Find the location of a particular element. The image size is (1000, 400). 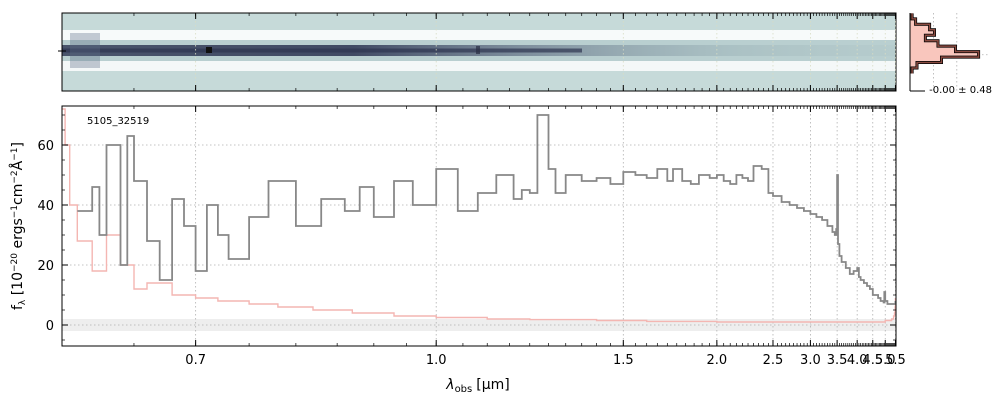

y-tick-label: 0 is located at coordinates (50, 326).